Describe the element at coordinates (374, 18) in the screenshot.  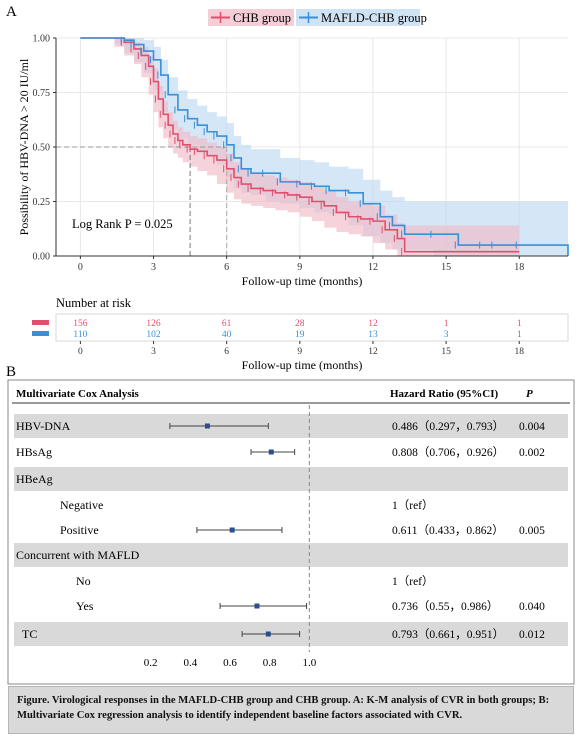
I see `legend-label: MAFLD-CHB group` at that location.